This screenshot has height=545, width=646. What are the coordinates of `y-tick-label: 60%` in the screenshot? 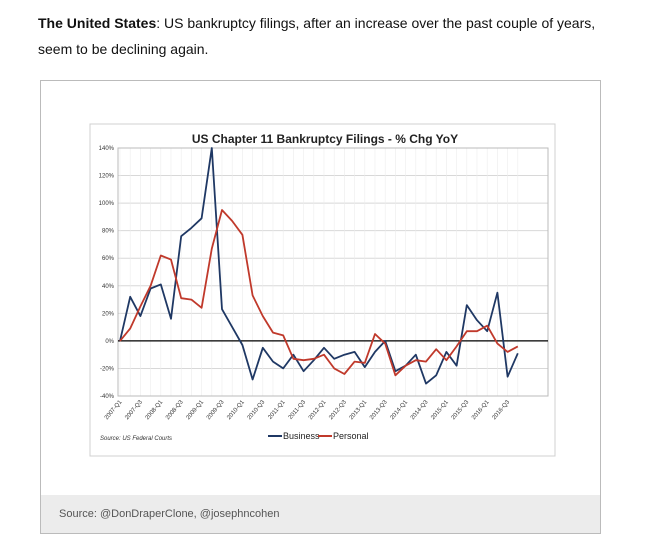 It's located at (108, 259).